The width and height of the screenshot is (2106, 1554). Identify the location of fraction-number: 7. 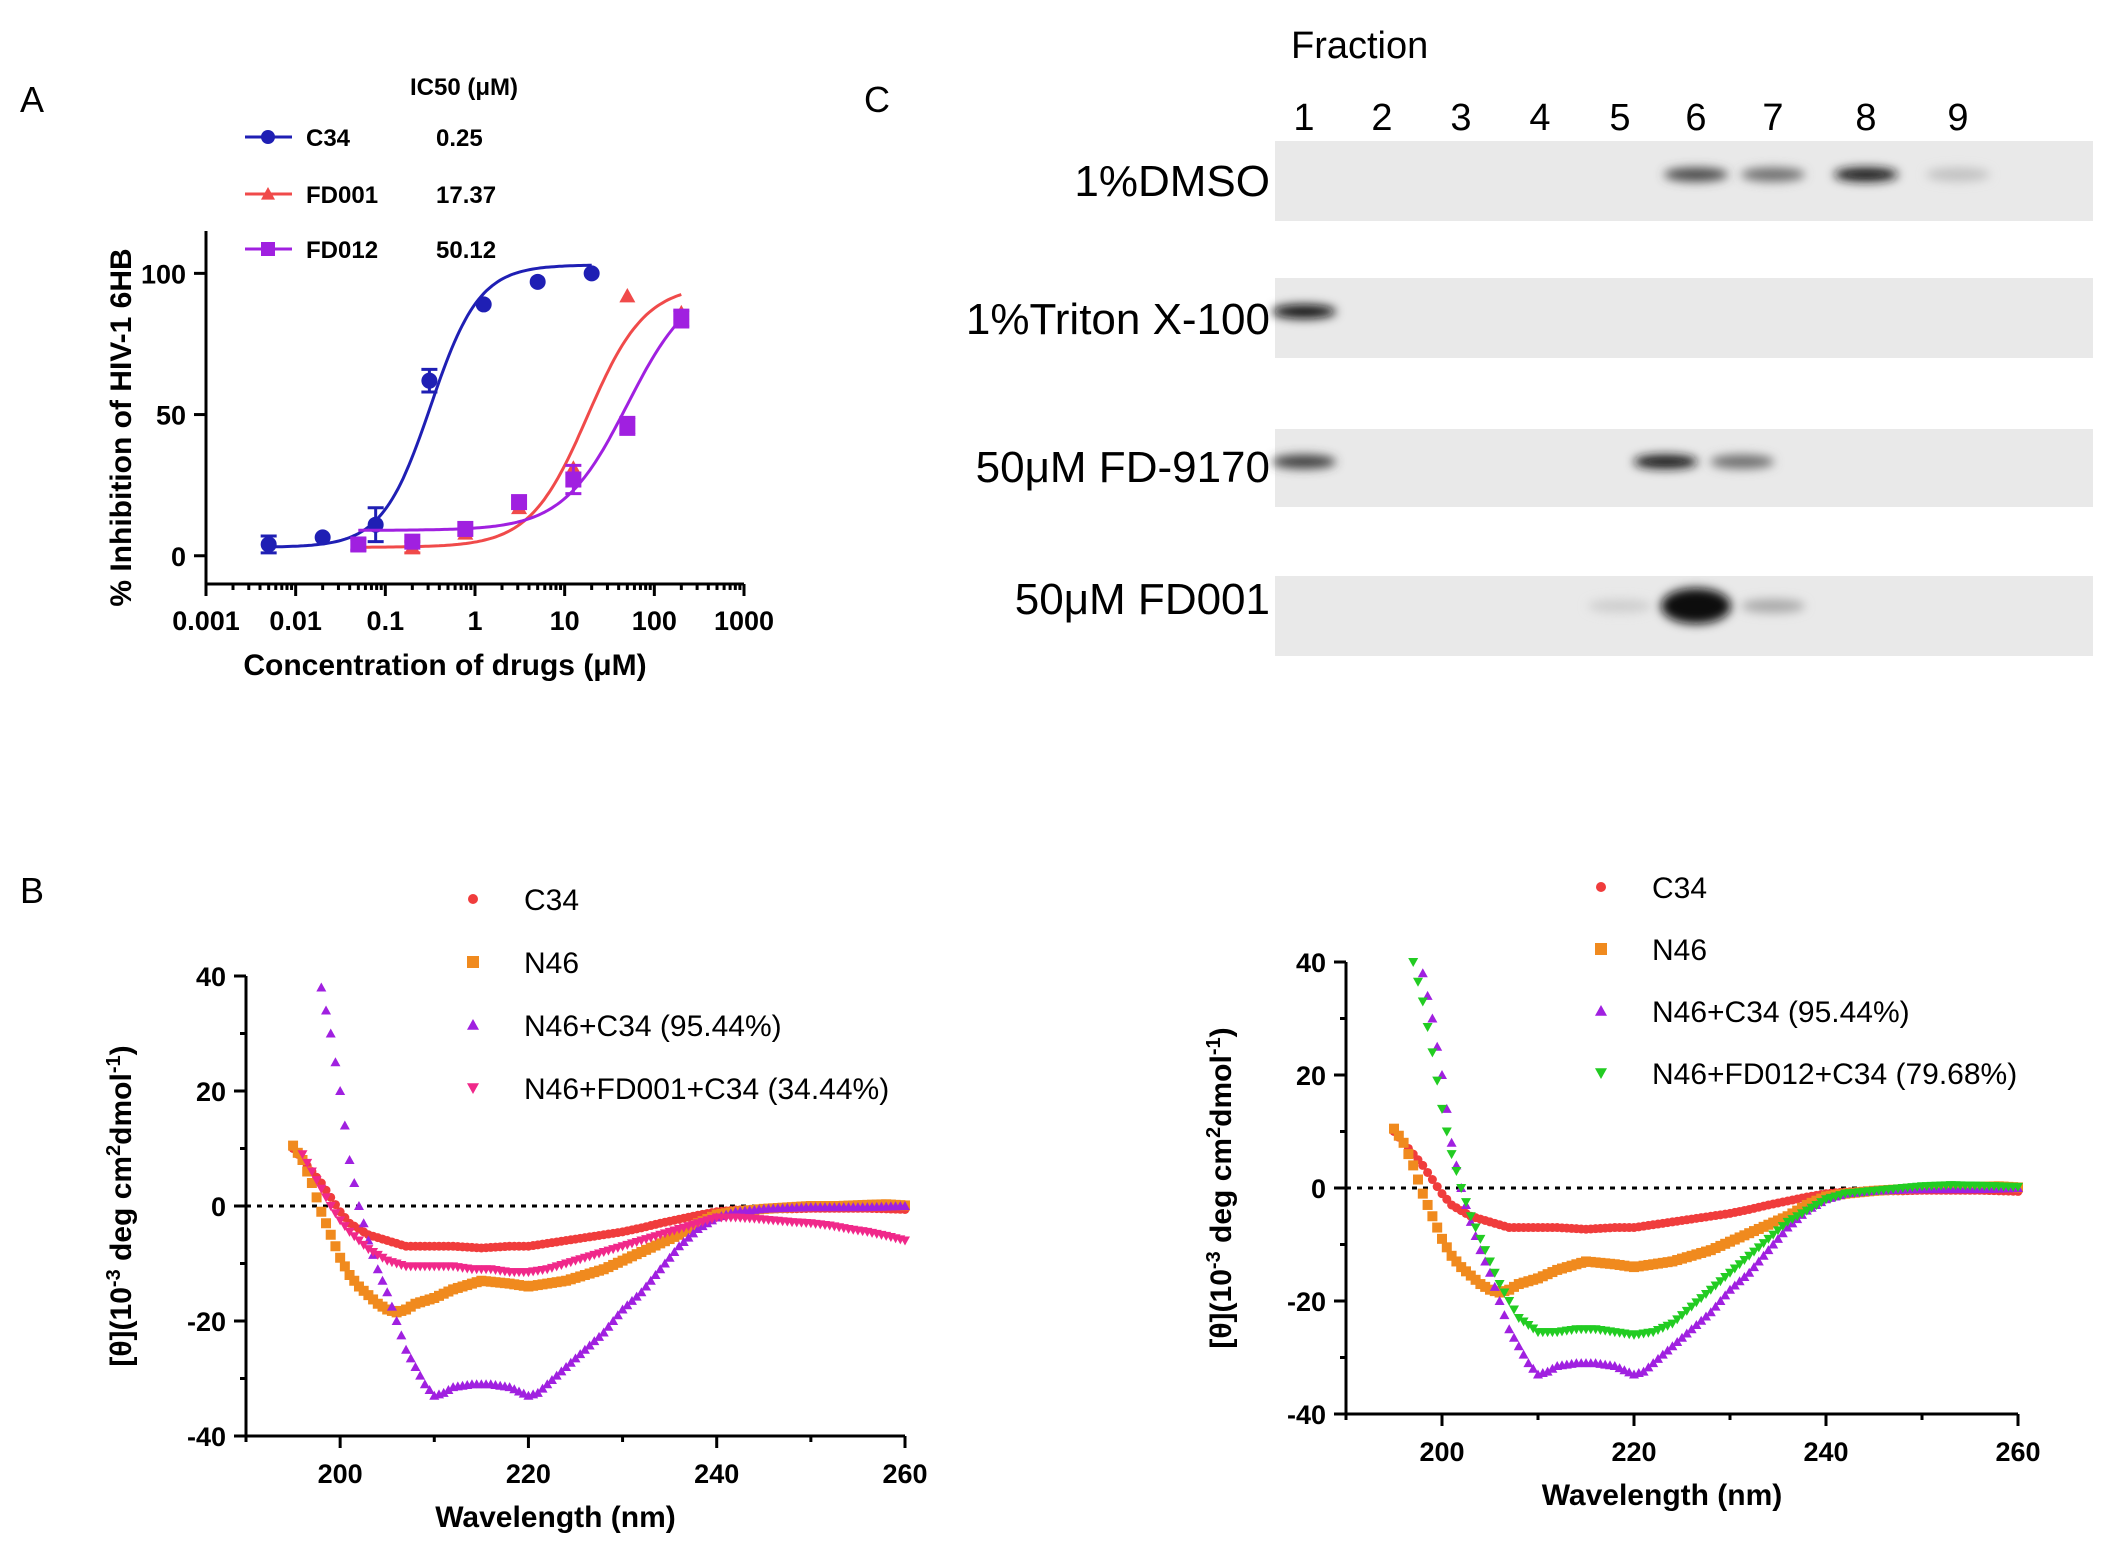
(1772, 118).